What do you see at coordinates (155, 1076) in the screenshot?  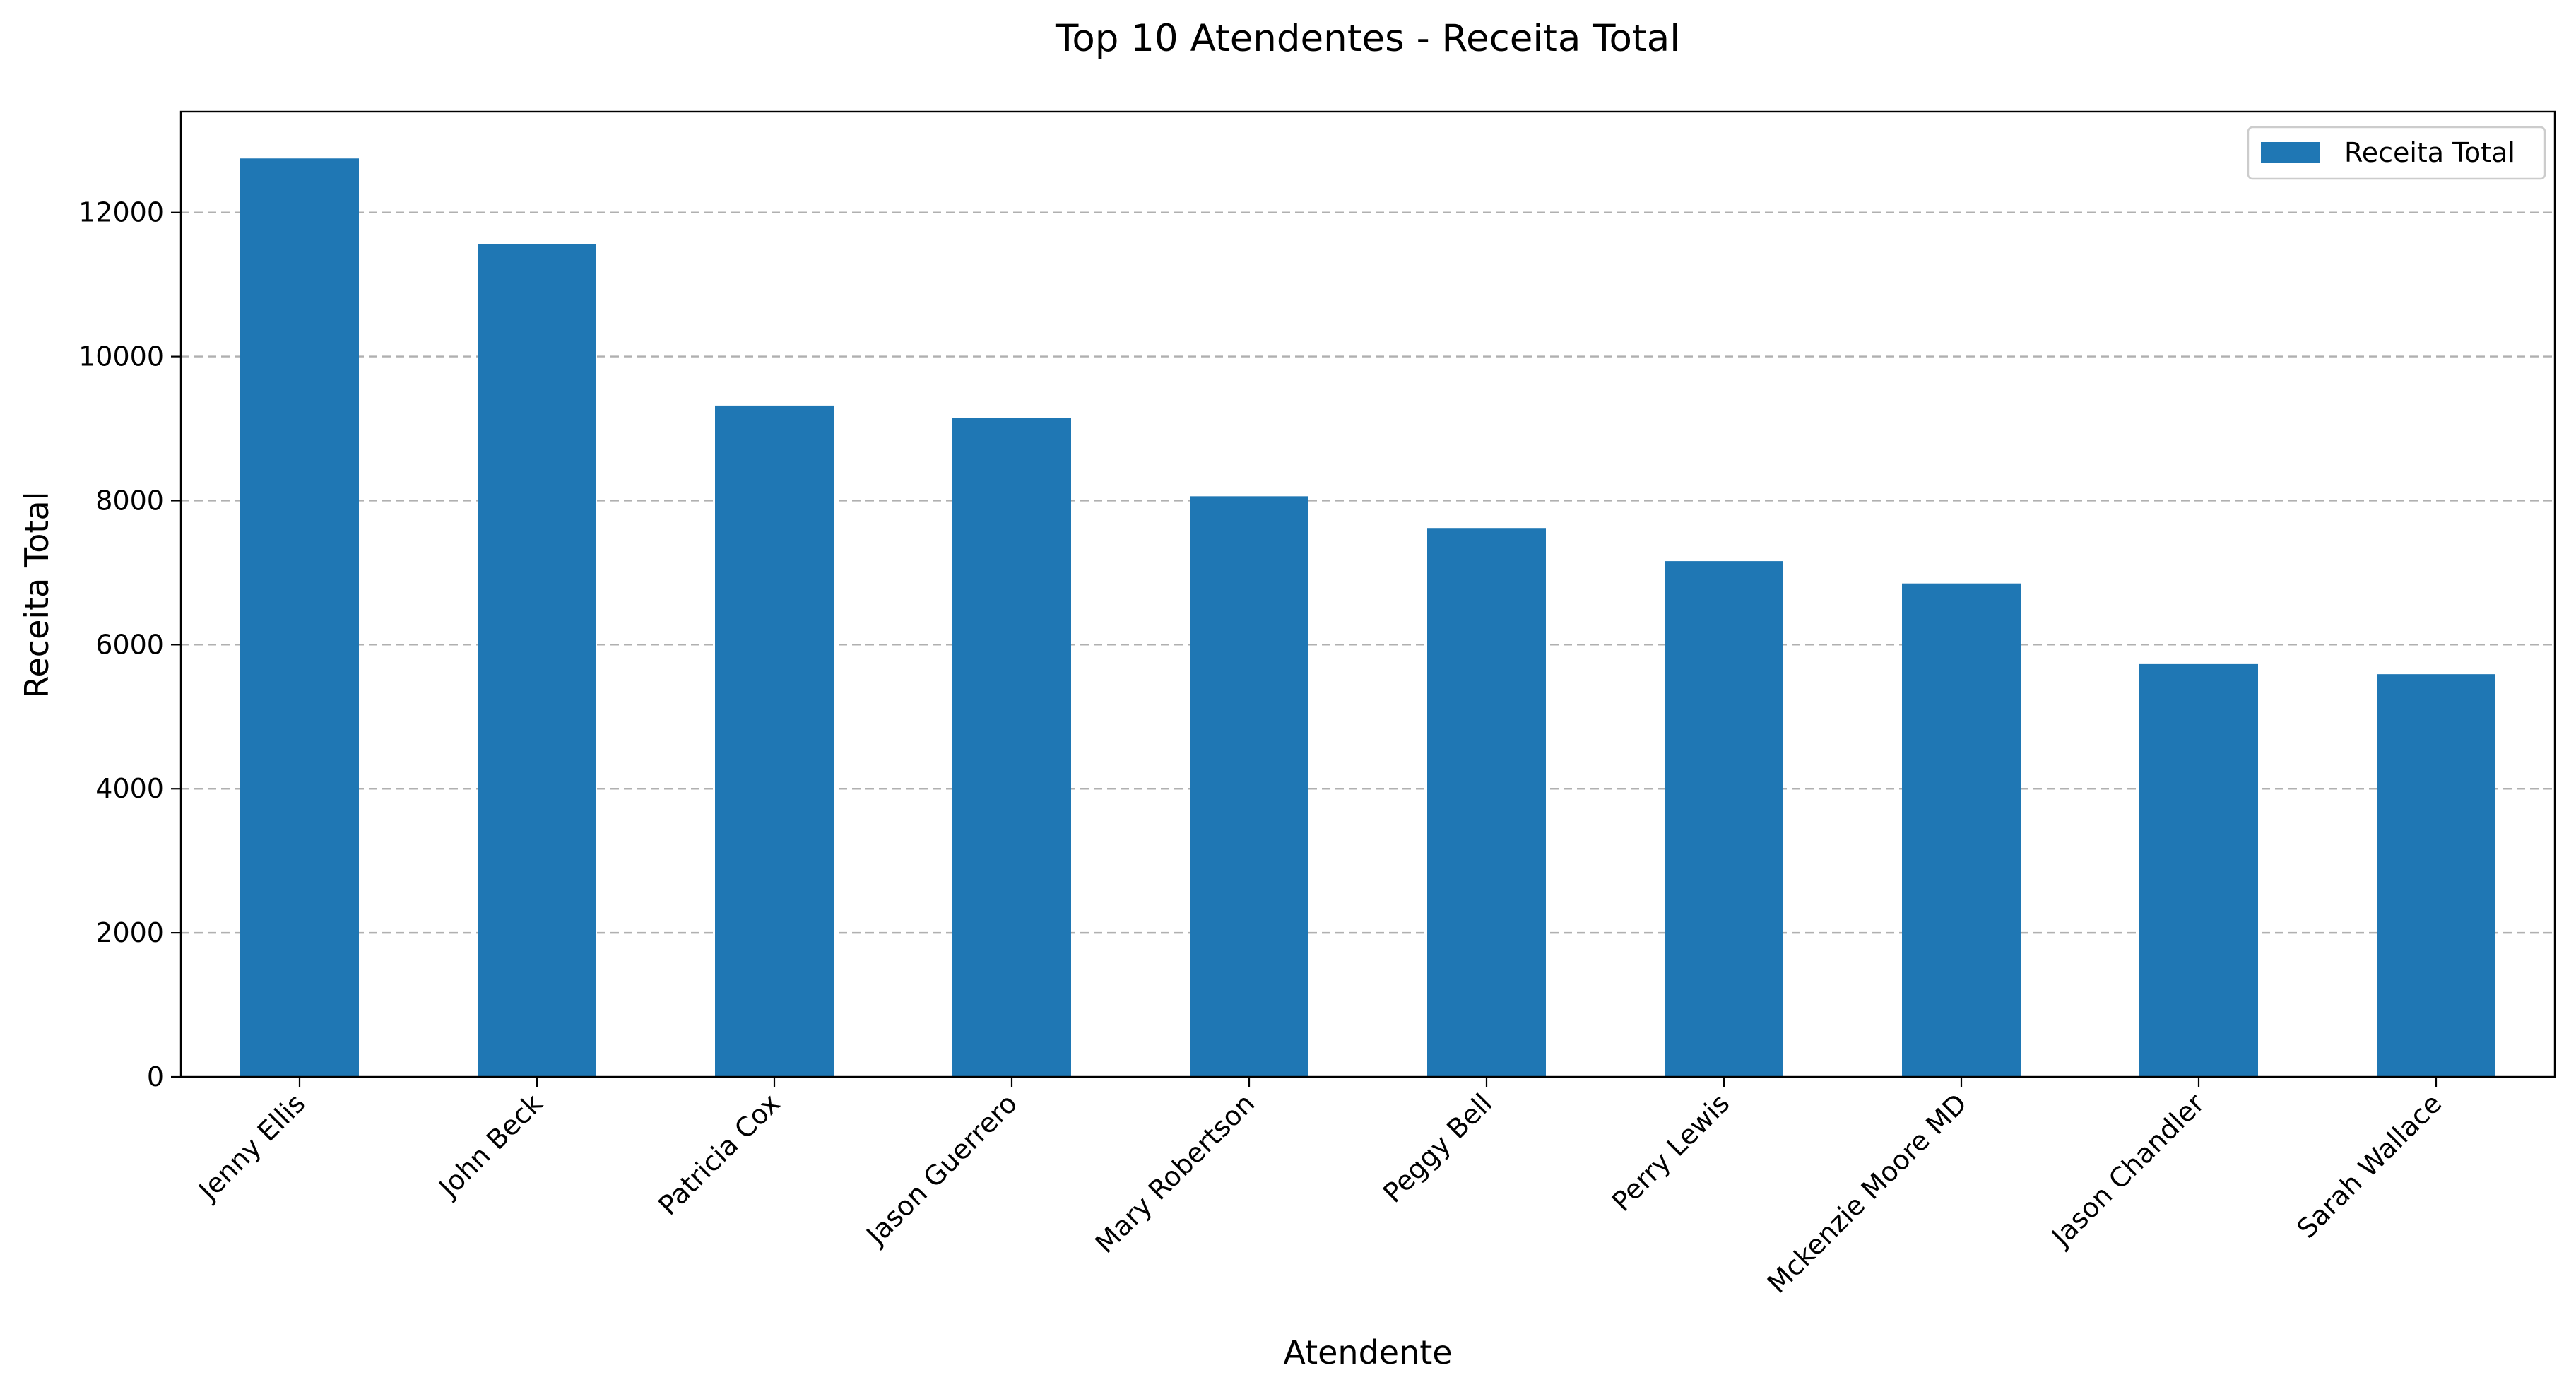 I see `y-tick-label: 0` at bounding box center [155, 1076].